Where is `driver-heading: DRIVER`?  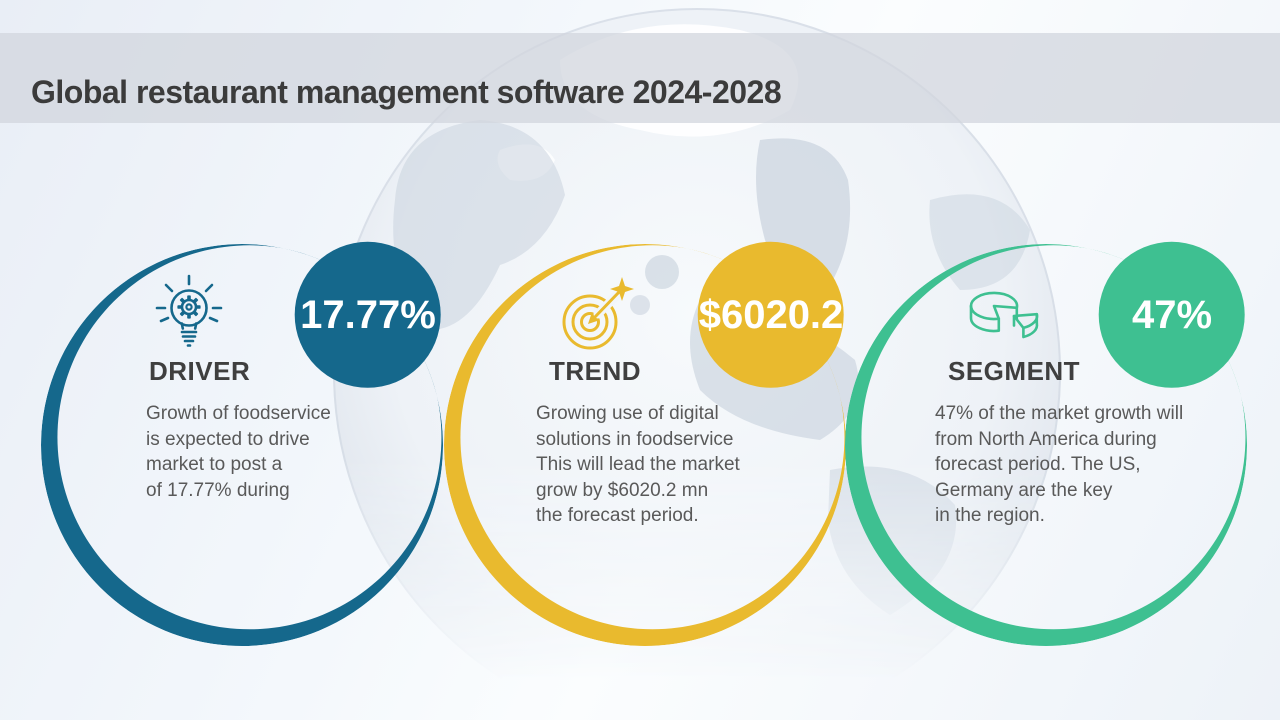
driver-heading: DRIVER is located at coordinates (200, 371).